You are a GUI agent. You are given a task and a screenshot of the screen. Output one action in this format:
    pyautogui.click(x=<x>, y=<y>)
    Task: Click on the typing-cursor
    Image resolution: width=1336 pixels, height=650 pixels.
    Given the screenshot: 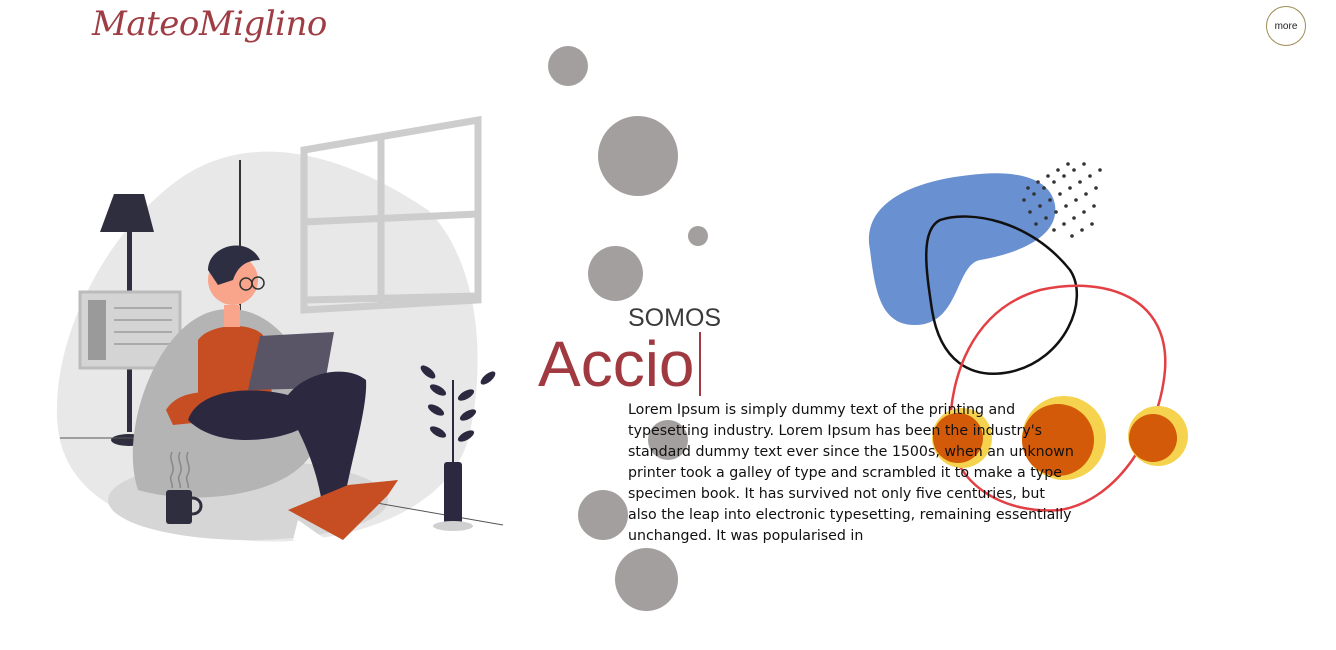 What is the action you would take?
    pyautogui.click(x=699, y=364)
    